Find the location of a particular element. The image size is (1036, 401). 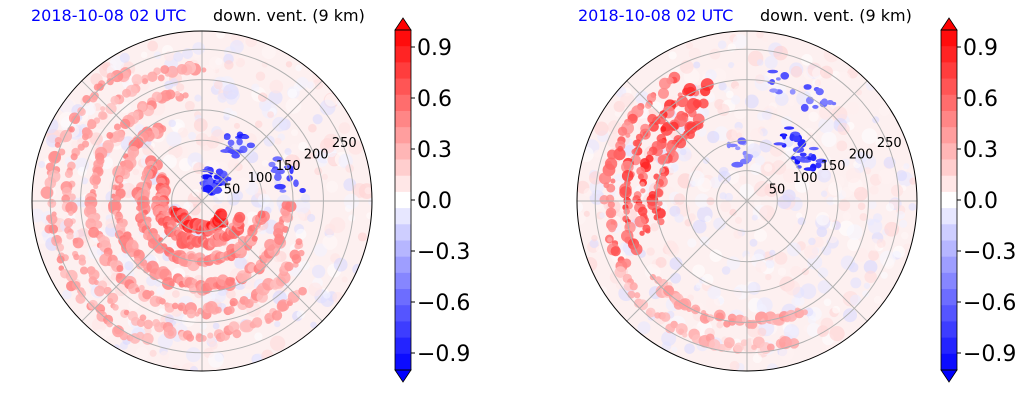

colorbar-tick-label: 0.3 is located at coordinates (434, 150).